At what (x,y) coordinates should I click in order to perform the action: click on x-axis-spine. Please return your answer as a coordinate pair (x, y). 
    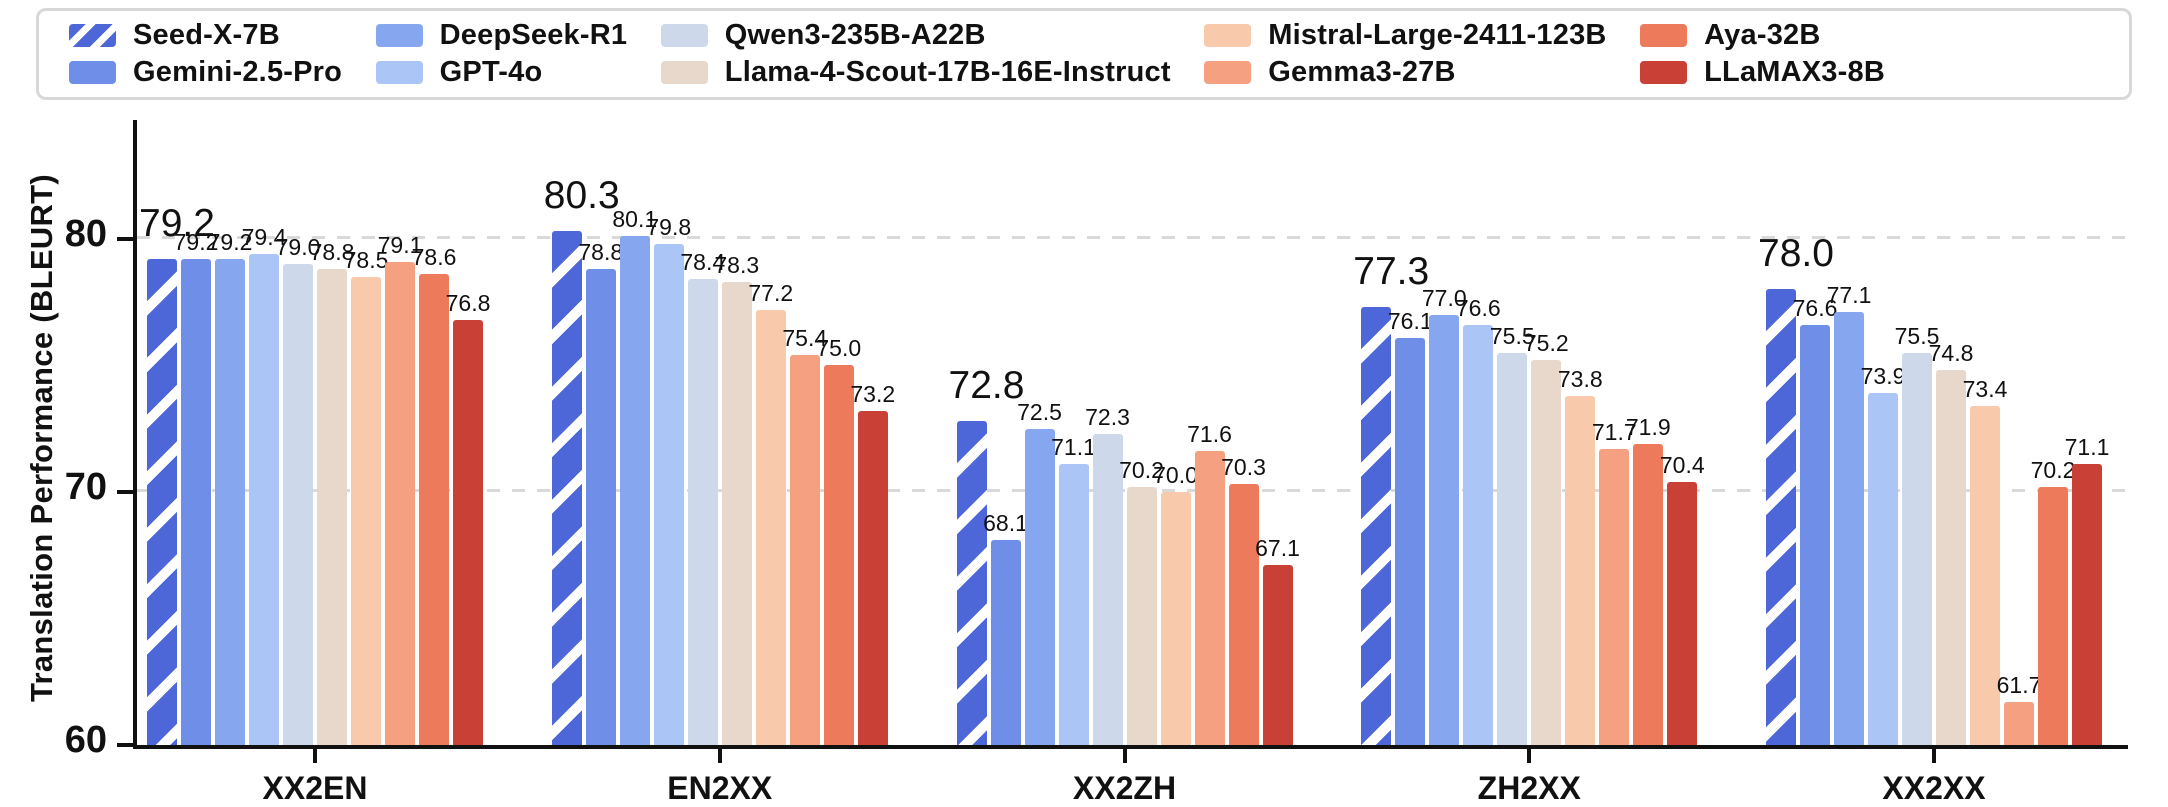
    Looking at the image, I should click on (1130, 747).